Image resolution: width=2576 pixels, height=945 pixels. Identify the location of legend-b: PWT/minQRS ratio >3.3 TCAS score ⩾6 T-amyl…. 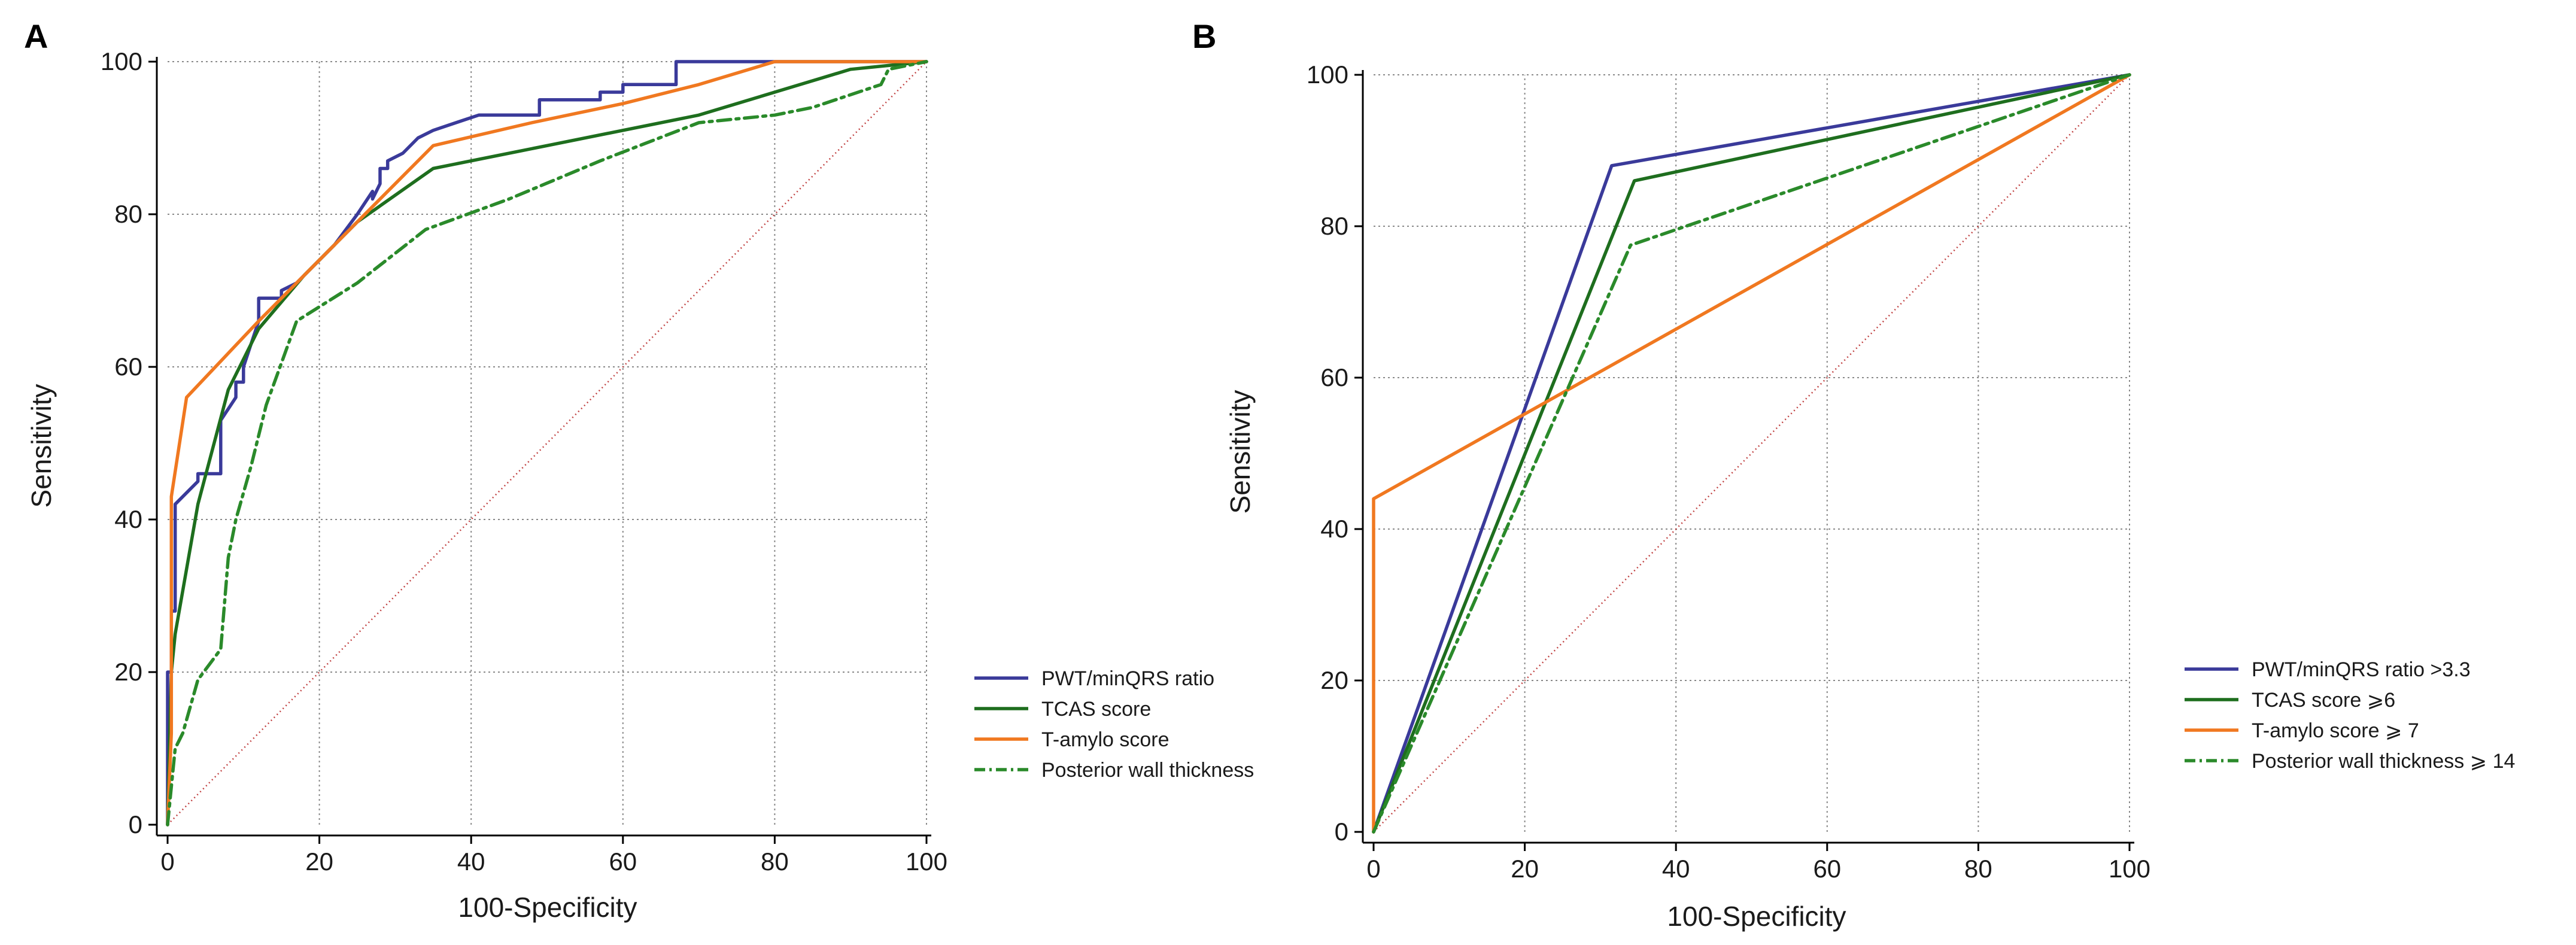
(2350, 715).